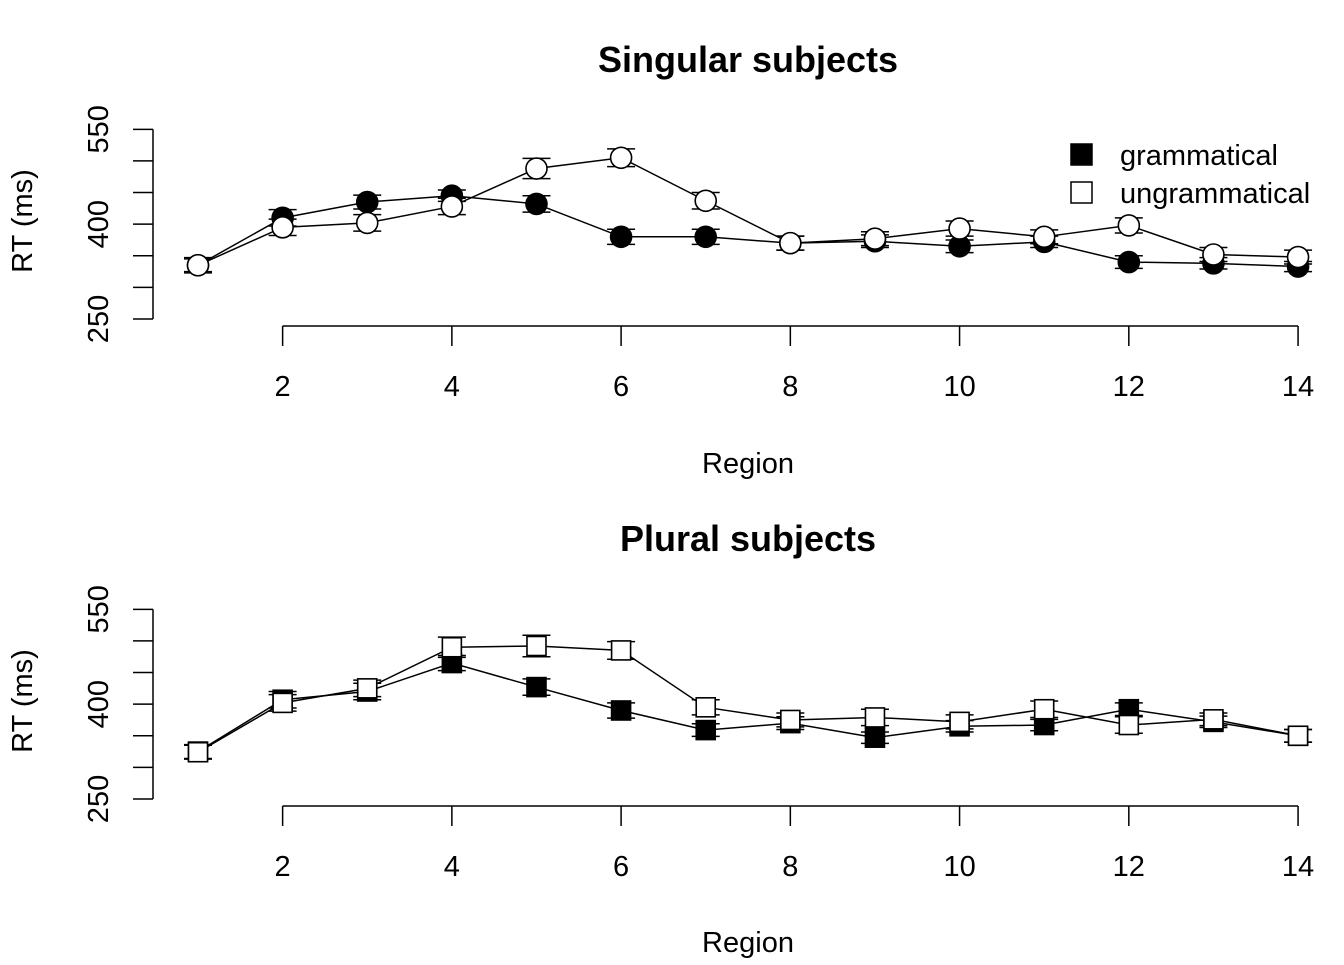 This screenshot has height=965, width=1344. Describe the element at coordinates (748, 59) in the screenshot. I see `chart-title: Singular subjects` at that location.